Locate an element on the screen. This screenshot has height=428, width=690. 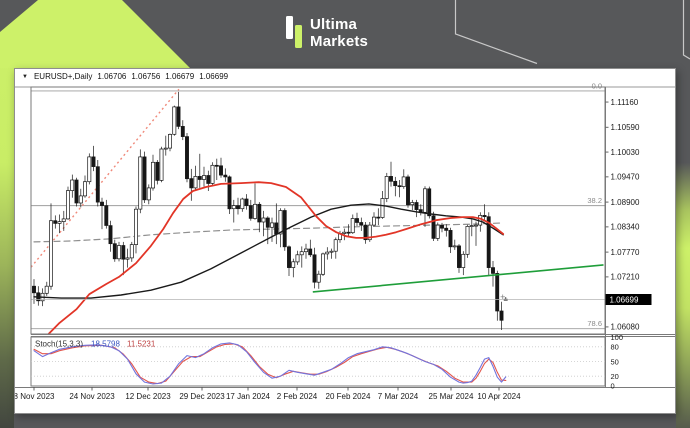
stoch-signal-value: 11.5231 is located at coordinates (141, 344).